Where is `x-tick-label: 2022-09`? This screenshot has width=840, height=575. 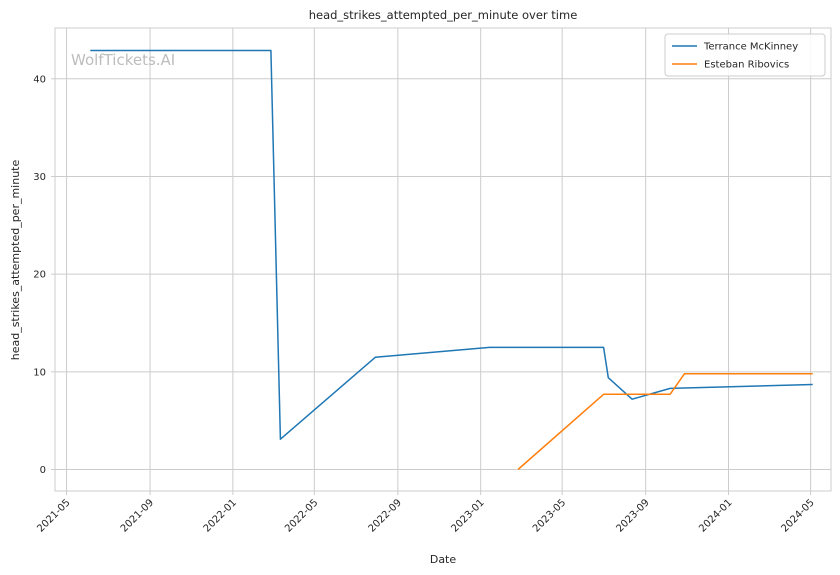
x-tick-label: 2022-09 is located at coordinates (385, 515).